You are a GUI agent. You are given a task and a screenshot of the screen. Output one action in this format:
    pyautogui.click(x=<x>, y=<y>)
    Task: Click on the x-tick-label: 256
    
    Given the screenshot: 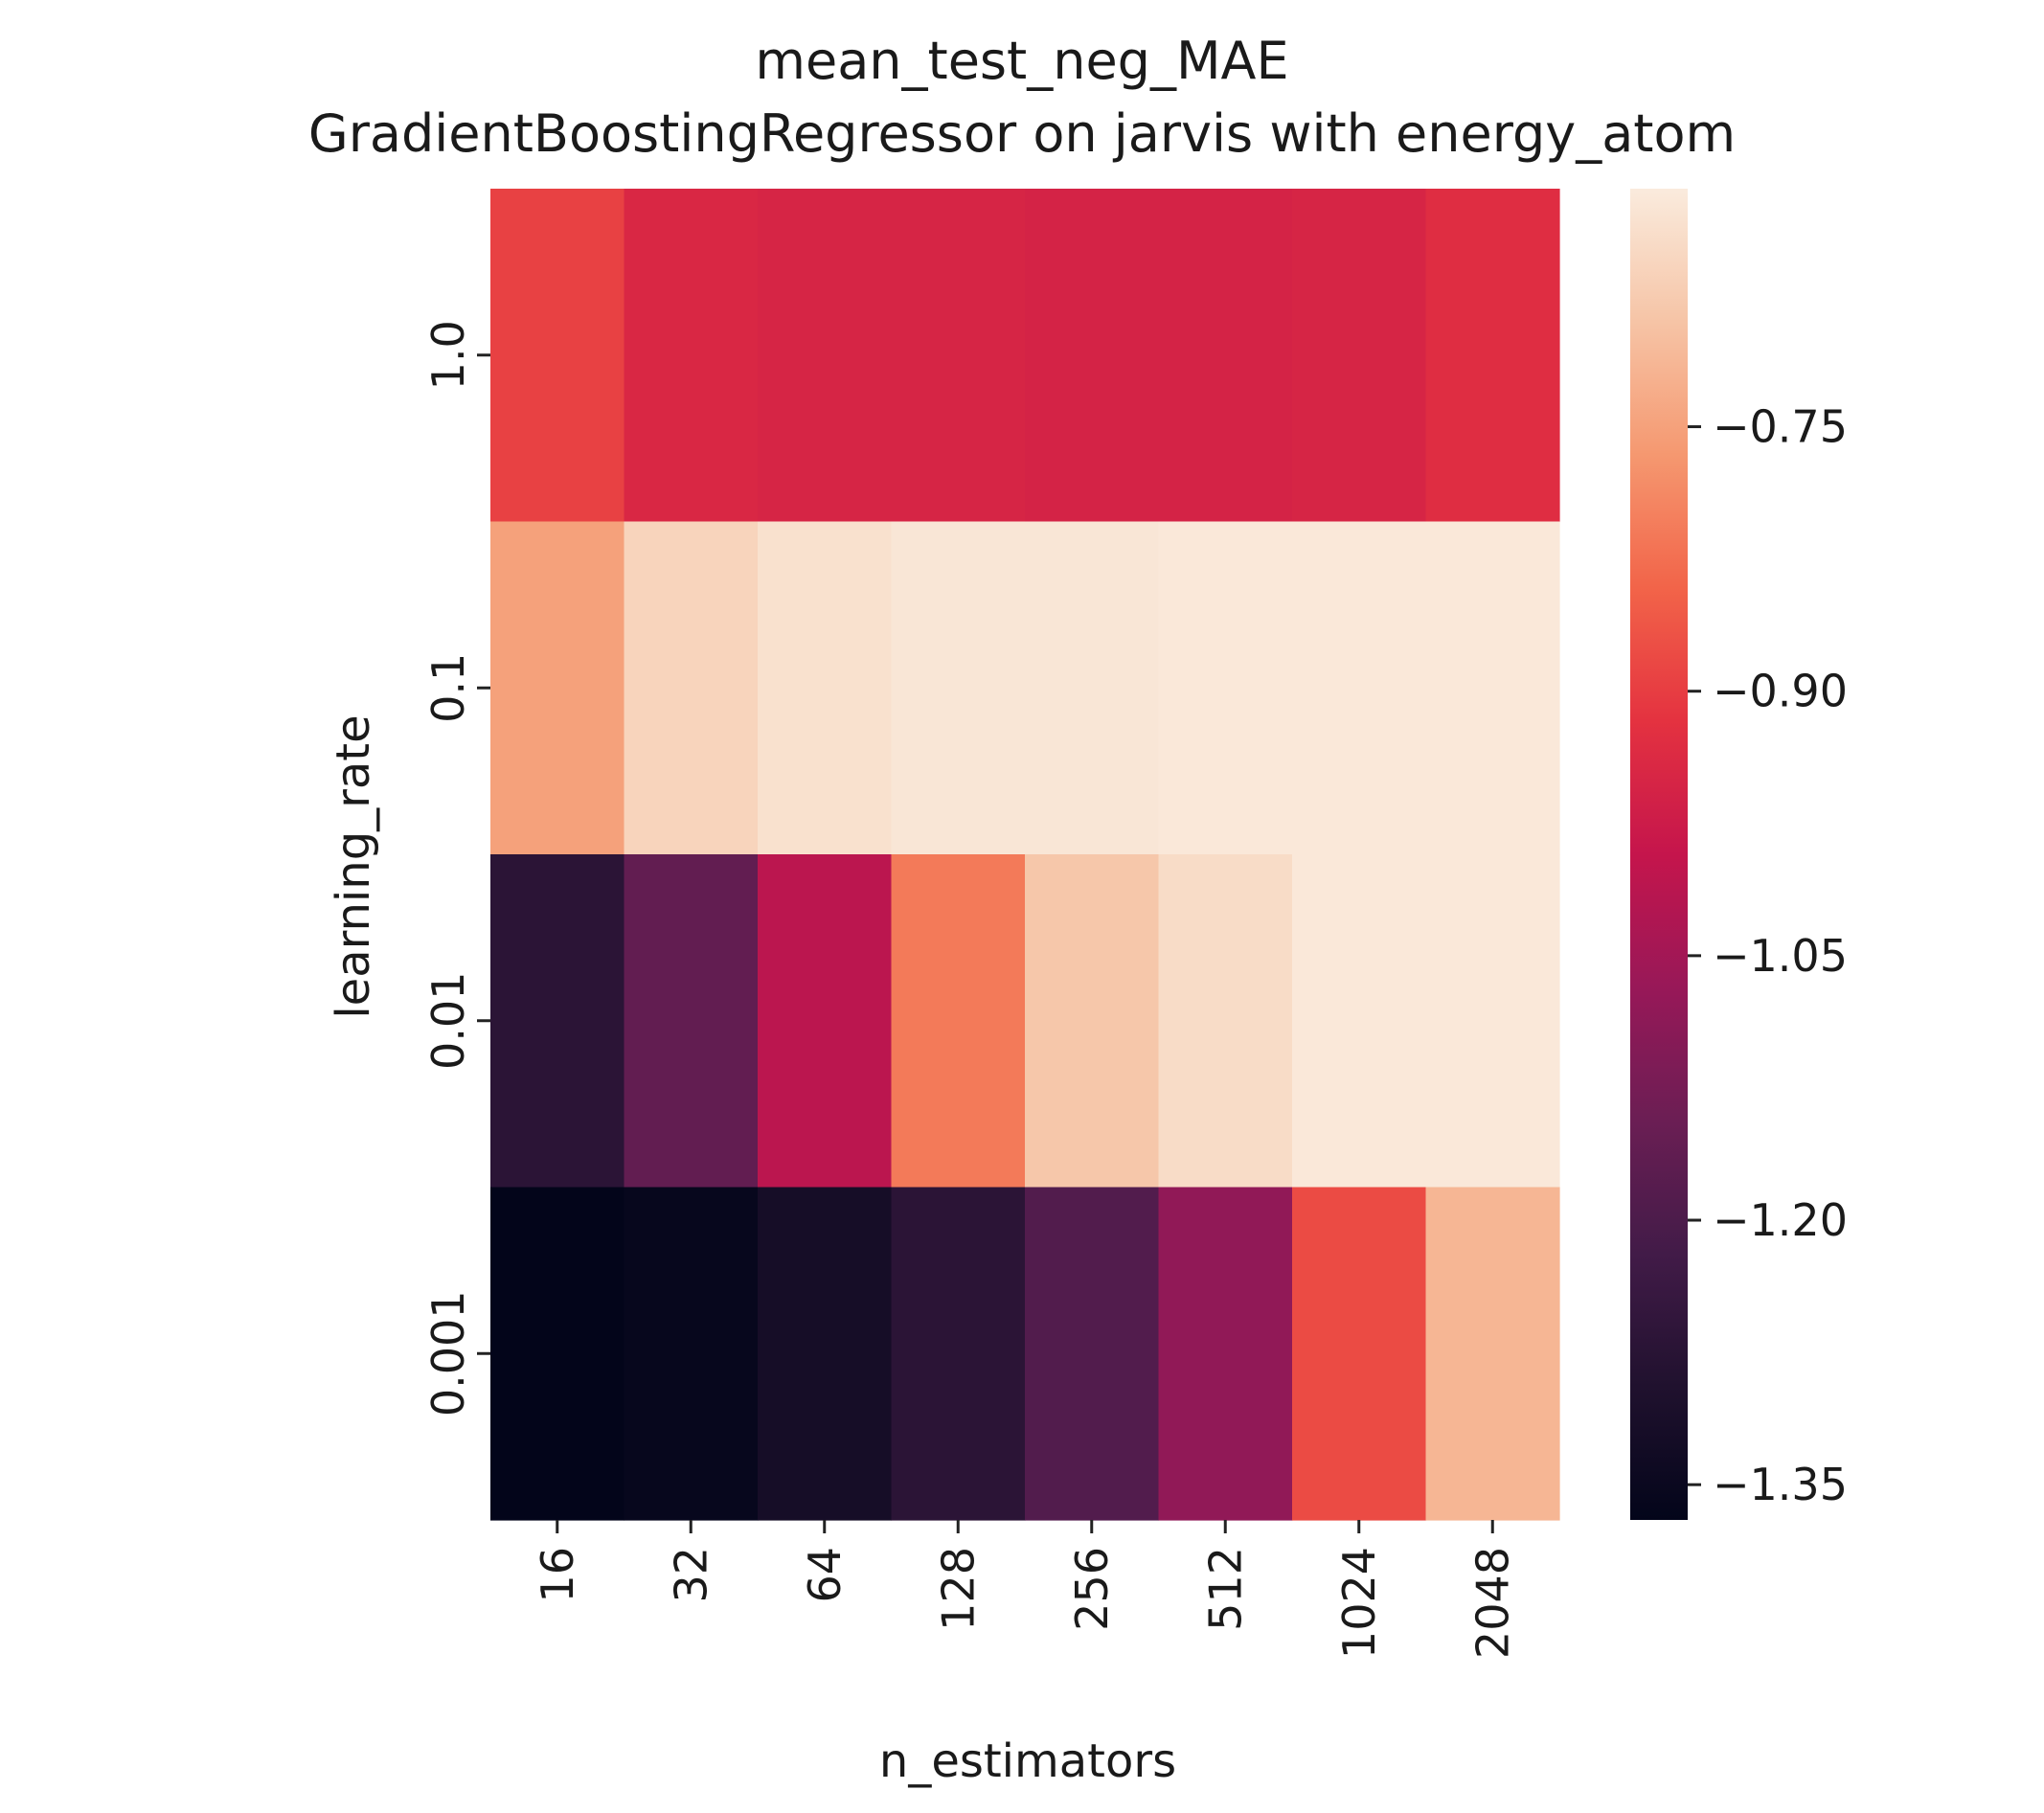 What is the action you would take?
    pyautogui.click(x=1092, y=1589)
    